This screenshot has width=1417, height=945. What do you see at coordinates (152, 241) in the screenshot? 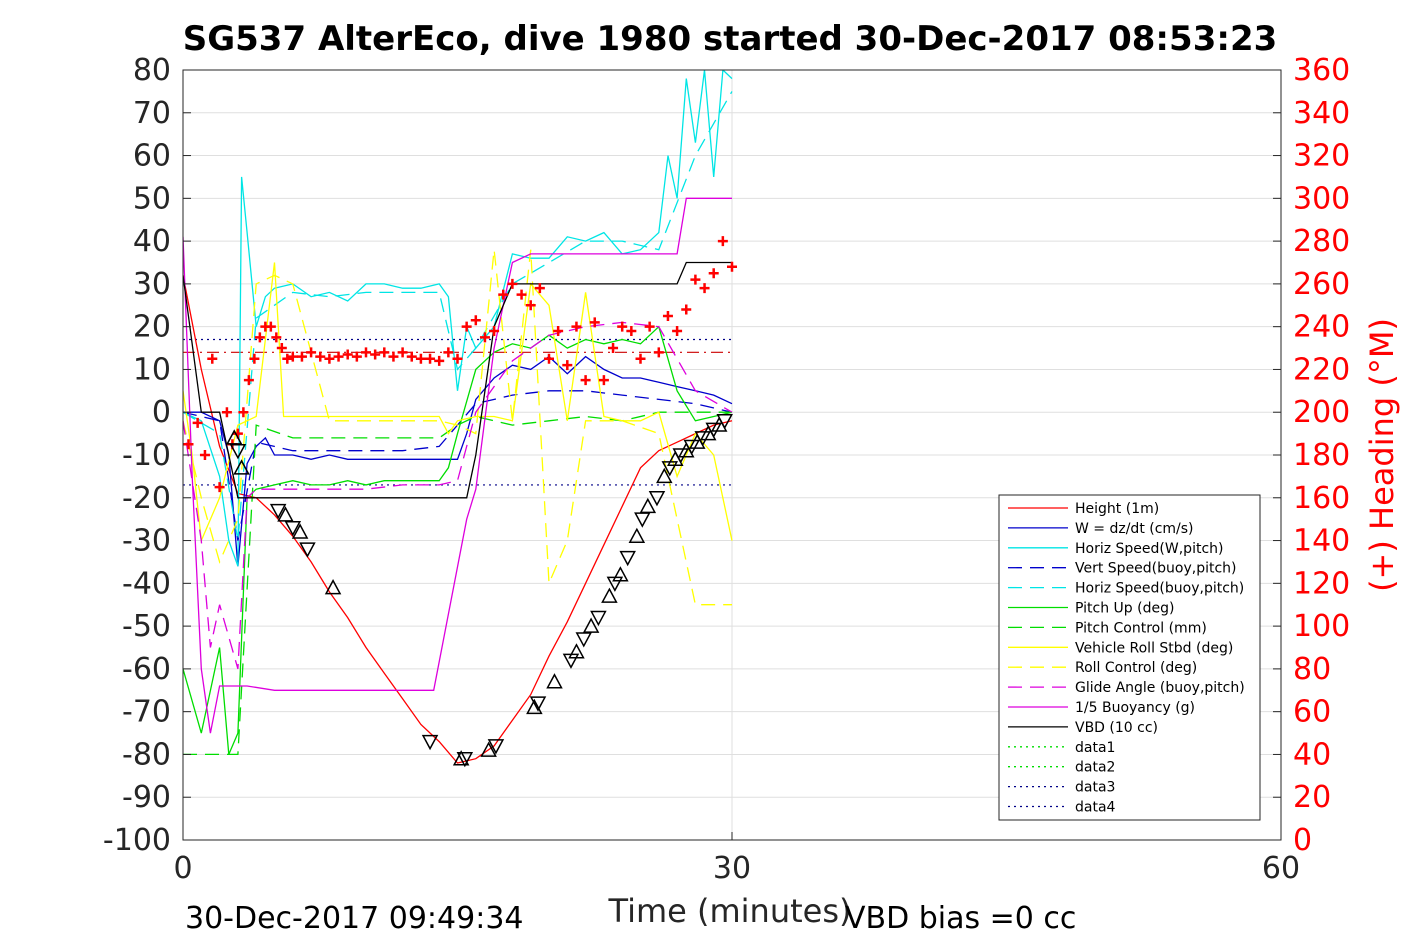
I see `y-tick-label: 40` at bounding box center [152, 241].